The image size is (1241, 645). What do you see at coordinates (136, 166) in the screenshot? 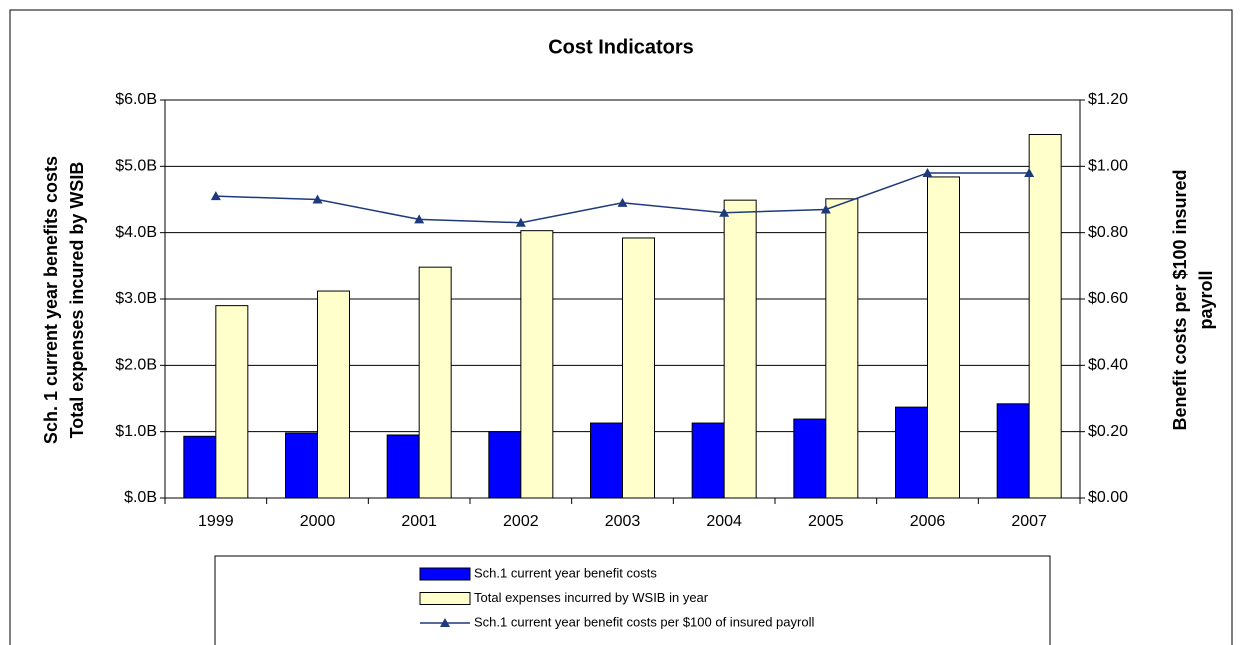
I see `y-tick-label: $5.0B` at bounding box center [136, 166].